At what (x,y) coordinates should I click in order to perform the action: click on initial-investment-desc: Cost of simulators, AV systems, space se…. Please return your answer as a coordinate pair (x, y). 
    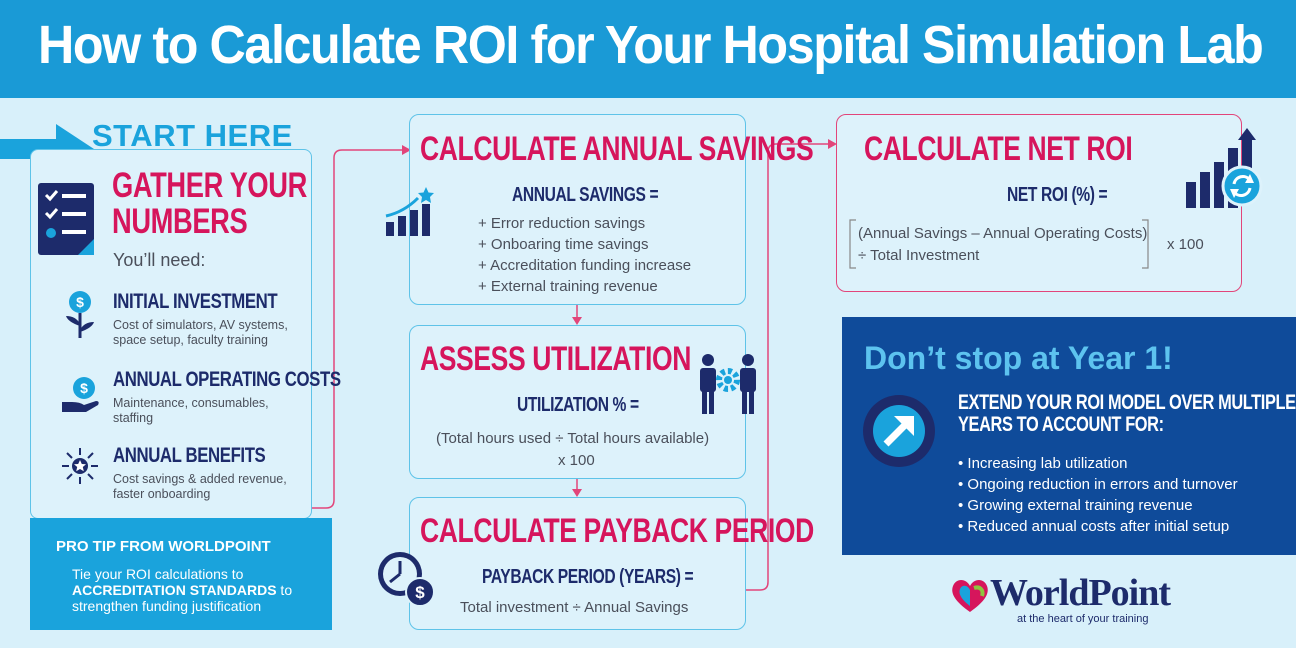
    Looking at the image, I should click on (215, 333).